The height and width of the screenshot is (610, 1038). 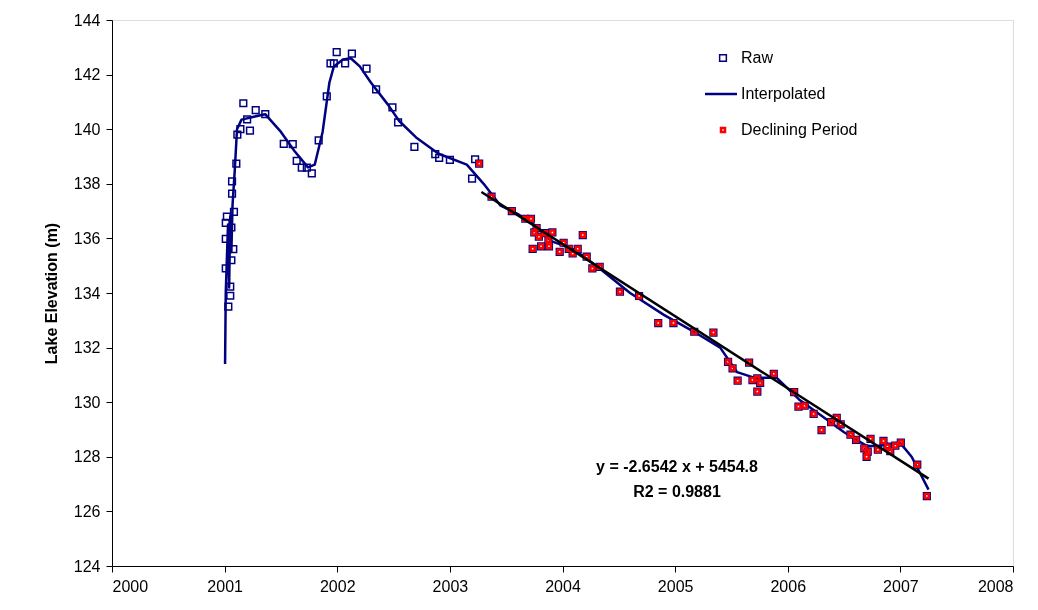 I want to click on y-tick-label: 132, so click(x=87, y=348).